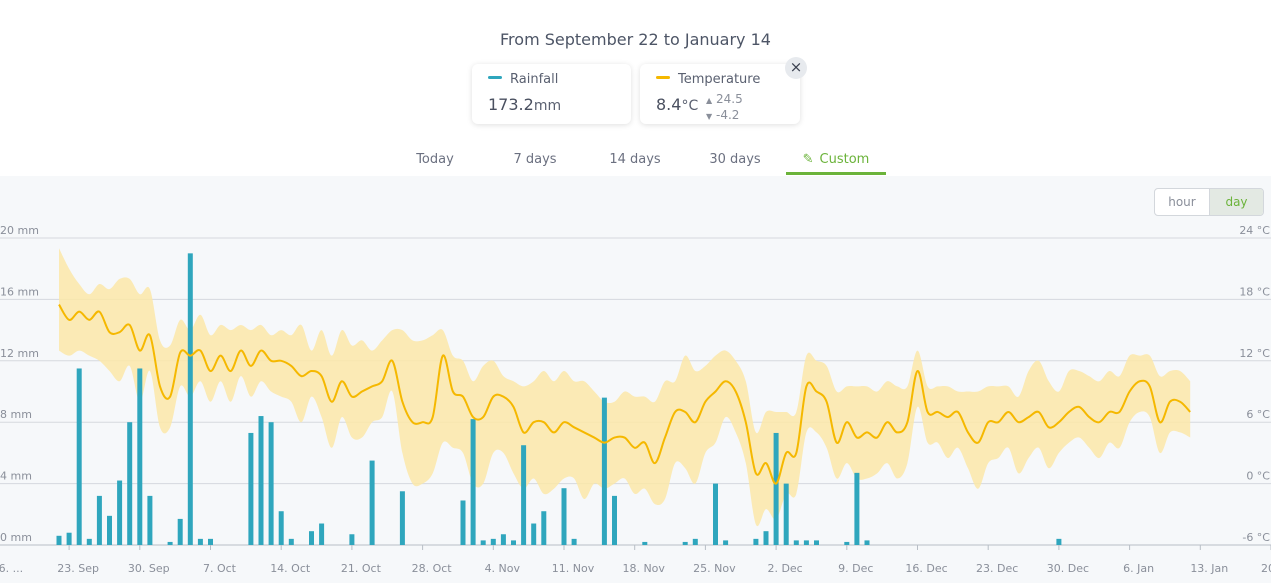 Image resolution: width=1271 pixels, height=583 pixels. I want to click on y-left-tick-label: 4 mm, so click(16, 476).